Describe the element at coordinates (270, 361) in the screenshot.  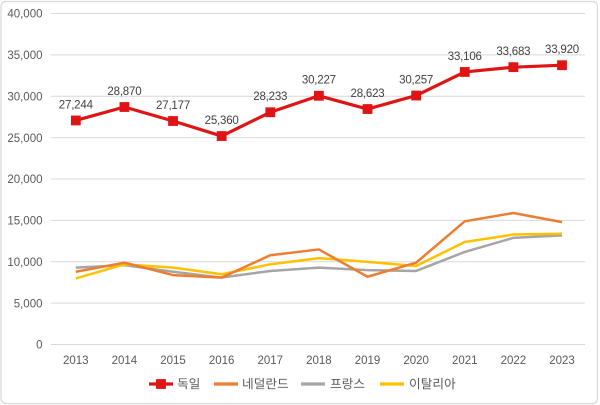
I see `svg-text: 2017` at that location.